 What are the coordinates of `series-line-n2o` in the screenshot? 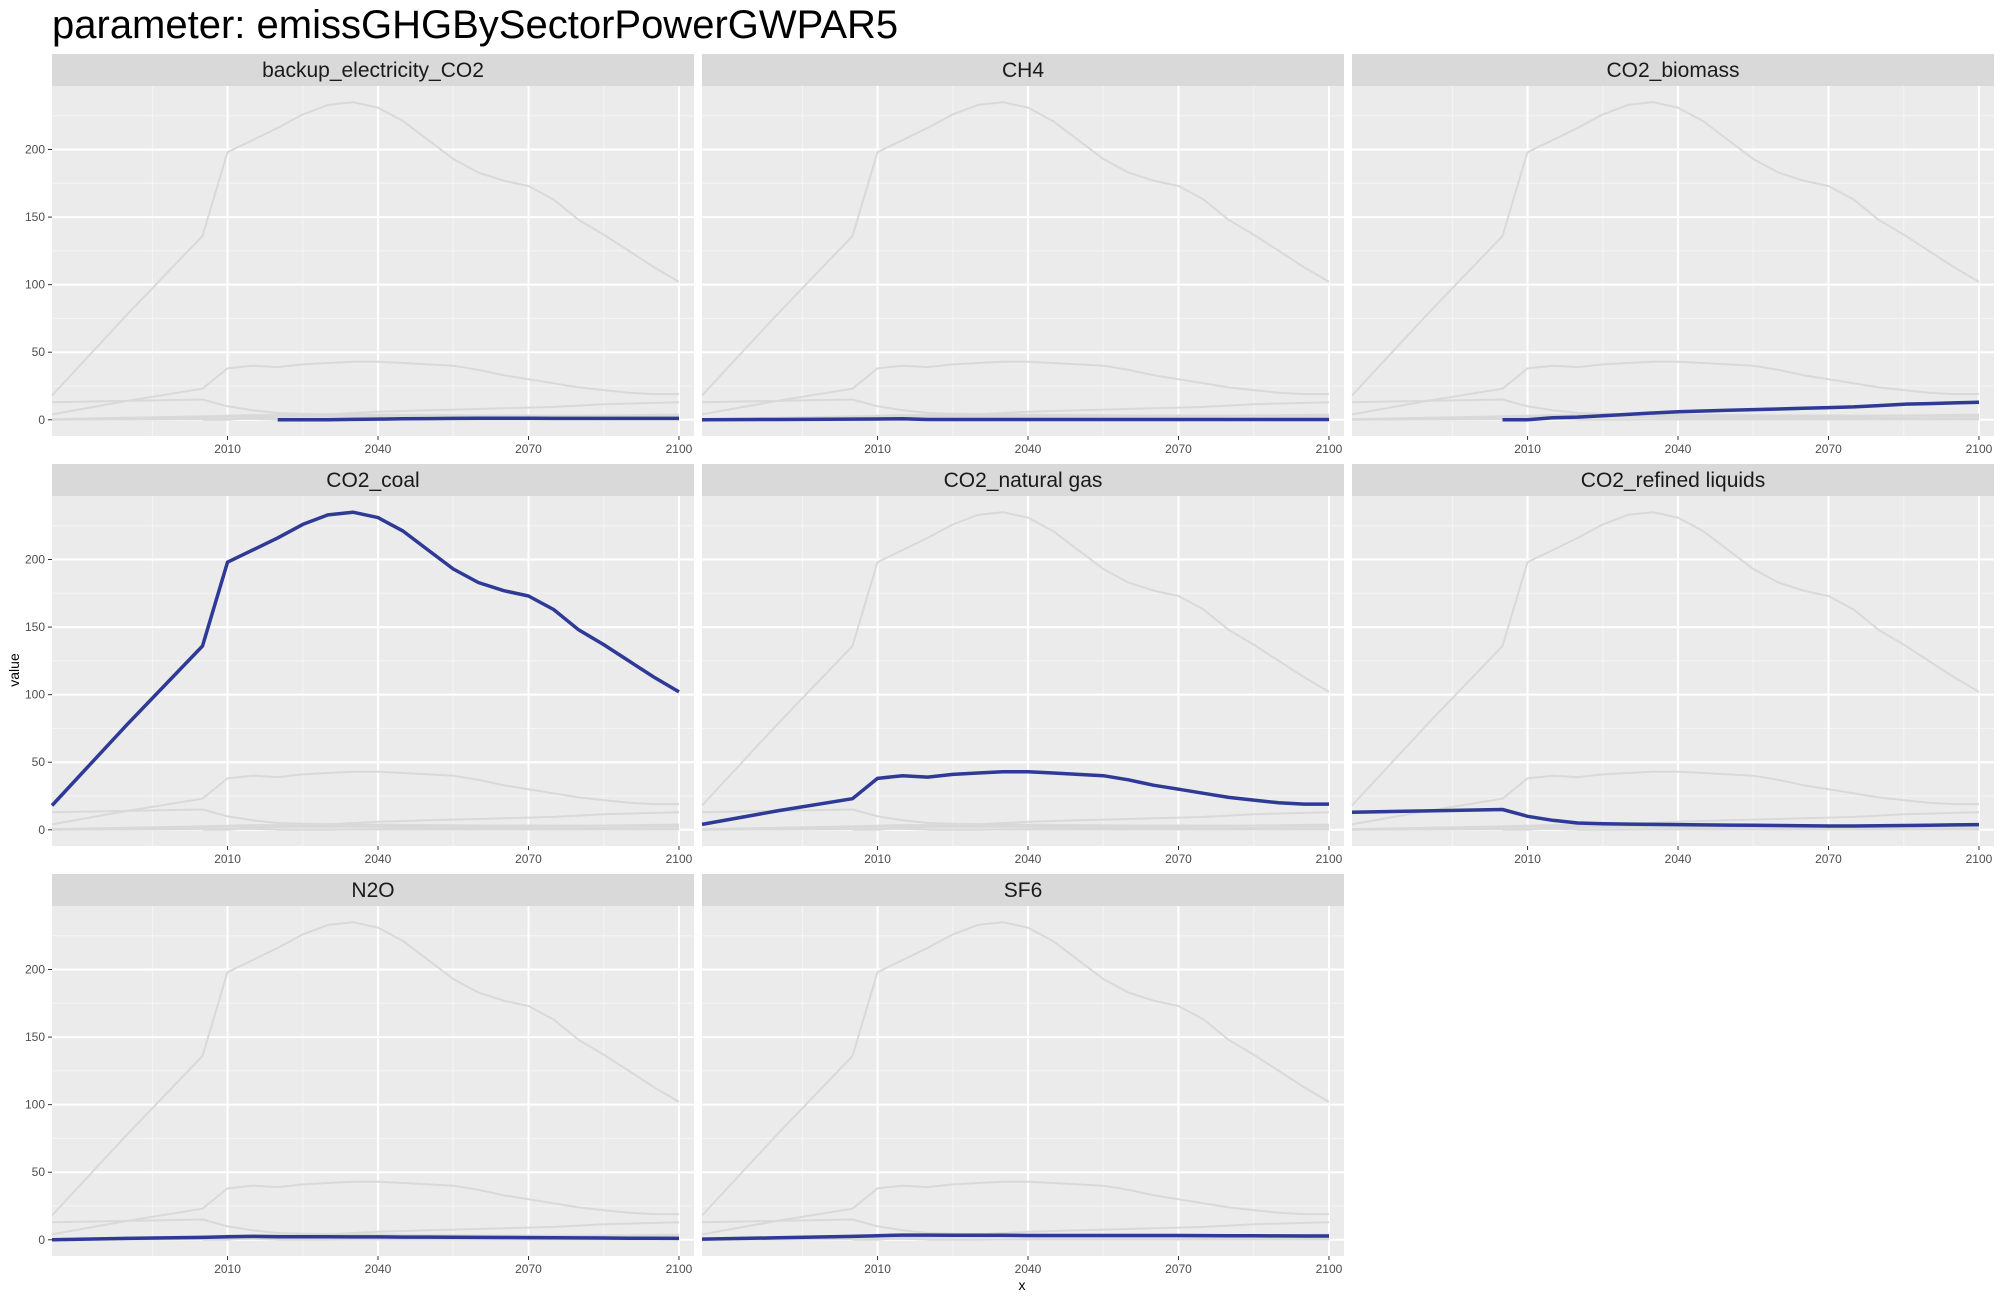 It's located at (365, 1238).